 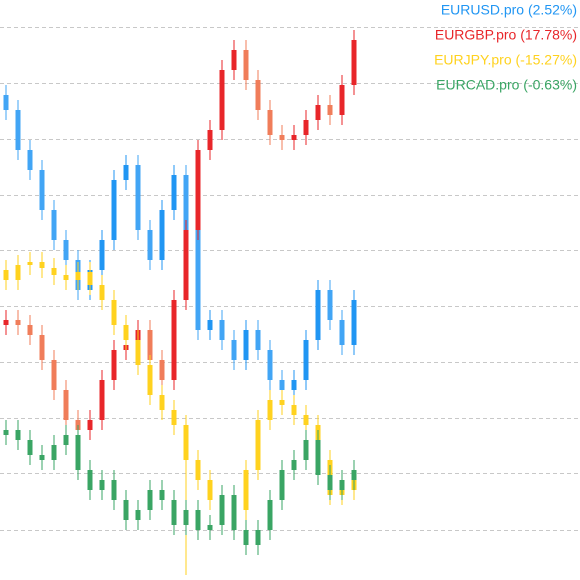 What do you see at coordinates (505, 60) in the screenshot?
I see `legend-entry: EURJPY.pro (-15.27%)` at bounding box center [505, 60].